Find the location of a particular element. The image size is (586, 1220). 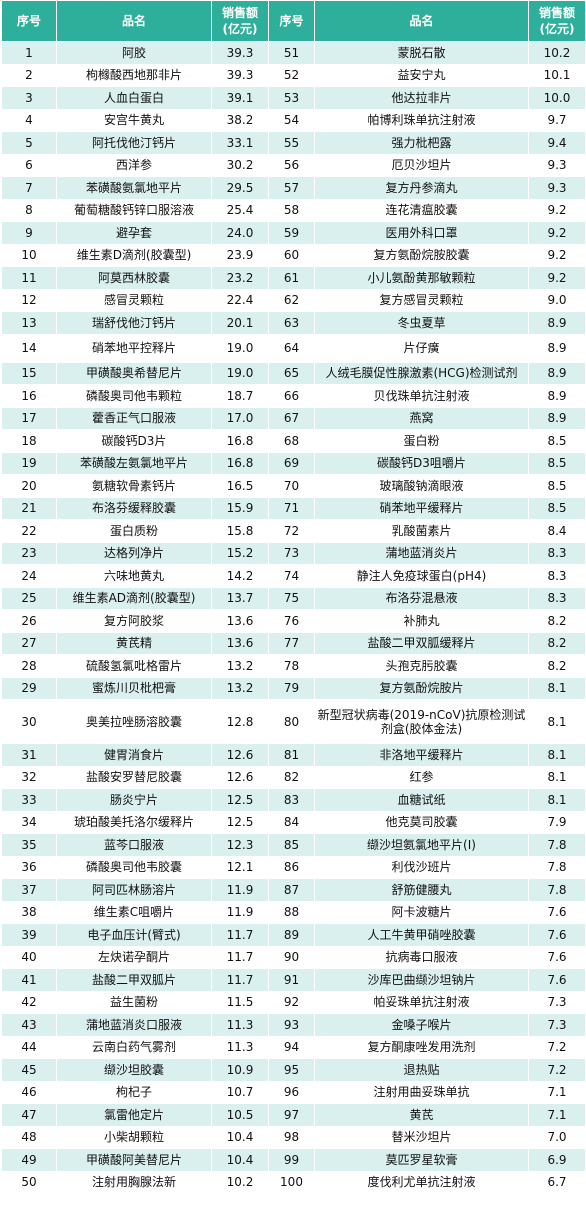

row-number: 24 is located at coordinates (29, 576).